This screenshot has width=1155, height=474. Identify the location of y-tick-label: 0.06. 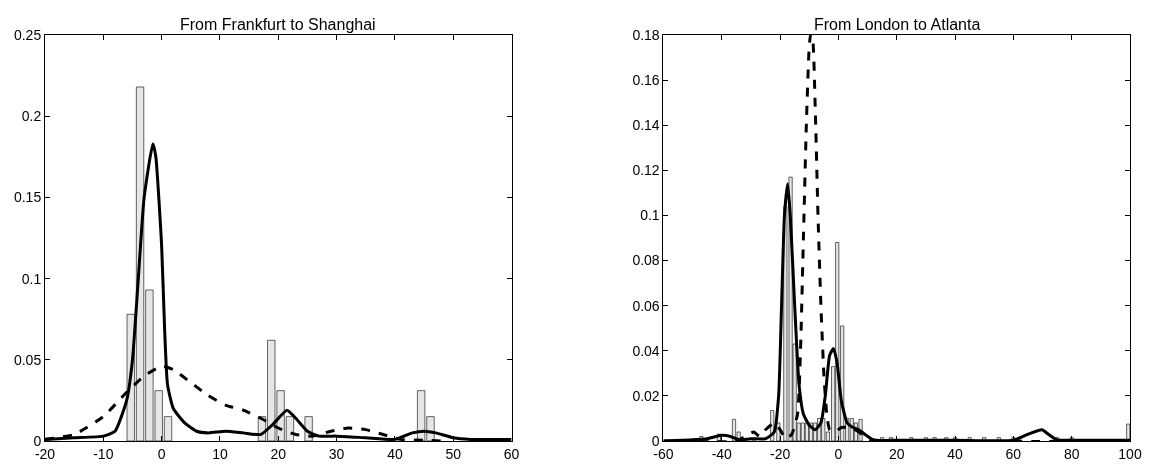
(646, 305).